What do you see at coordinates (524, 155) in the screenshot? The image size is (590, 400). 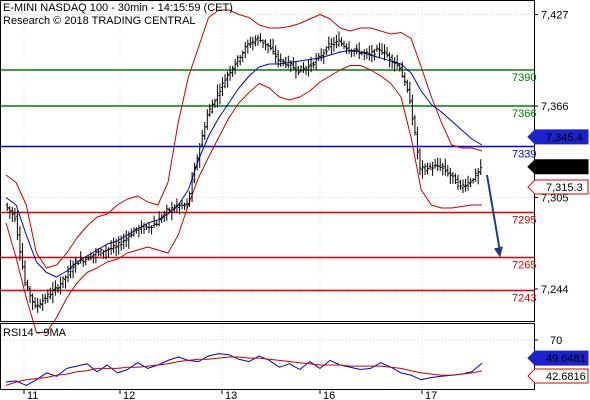 I see `level-label-7339: 7339` at bounding box center [524, 155].